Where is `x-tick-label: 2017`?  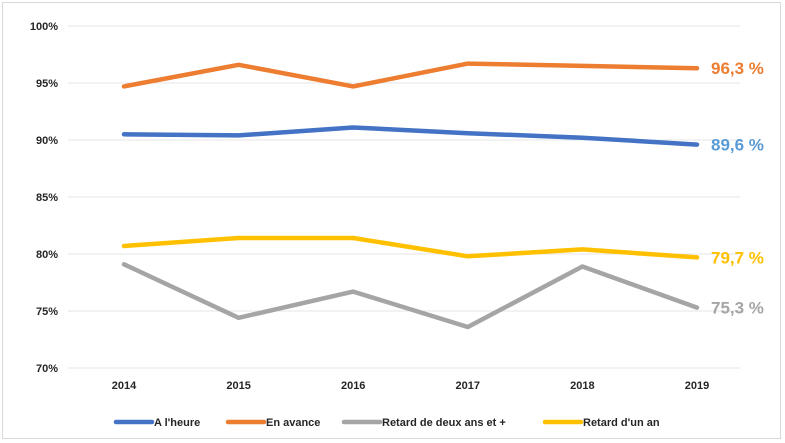
x-tick-label: 2017 is located at coordinates (468, 386).